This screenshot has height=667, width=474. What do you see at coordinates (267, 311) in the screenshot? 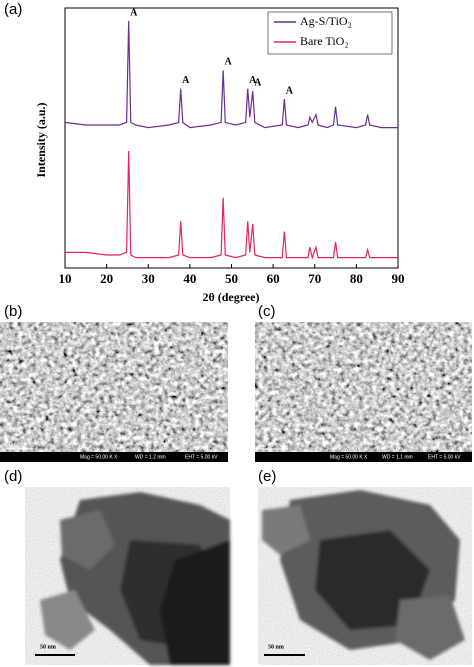
I see `panel-label: (c)` at bounding box center [267, 311].